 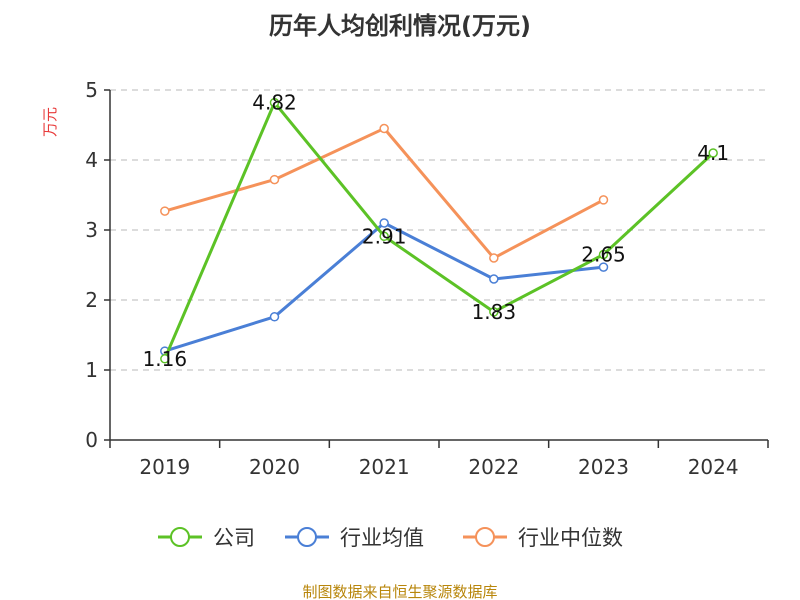 What do you see at coordinates (384, 467) in the screenshot?
I see `x-tick-label: 2021` at bounding box center [384, 467].